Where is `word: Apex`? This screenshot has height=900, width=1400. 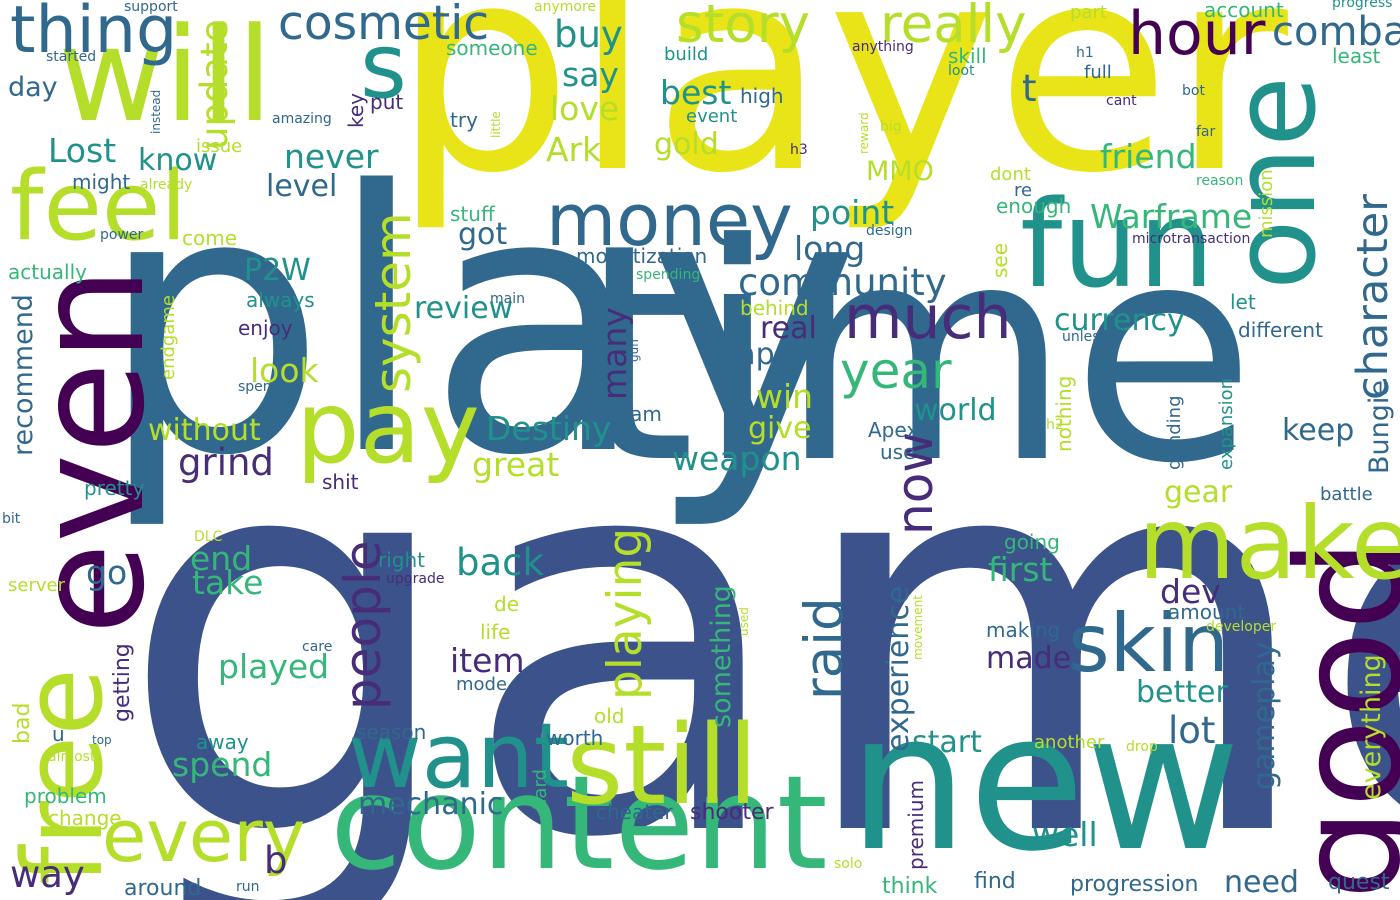 word: Apex is located at coordinates (893, 430).